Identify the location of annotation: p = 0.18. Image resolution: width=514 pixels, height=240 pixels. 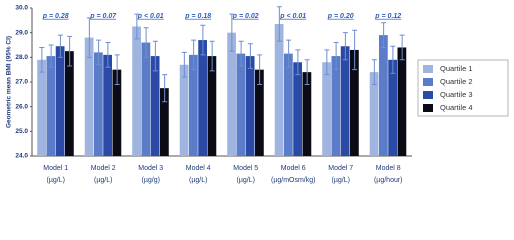
(197, 16).